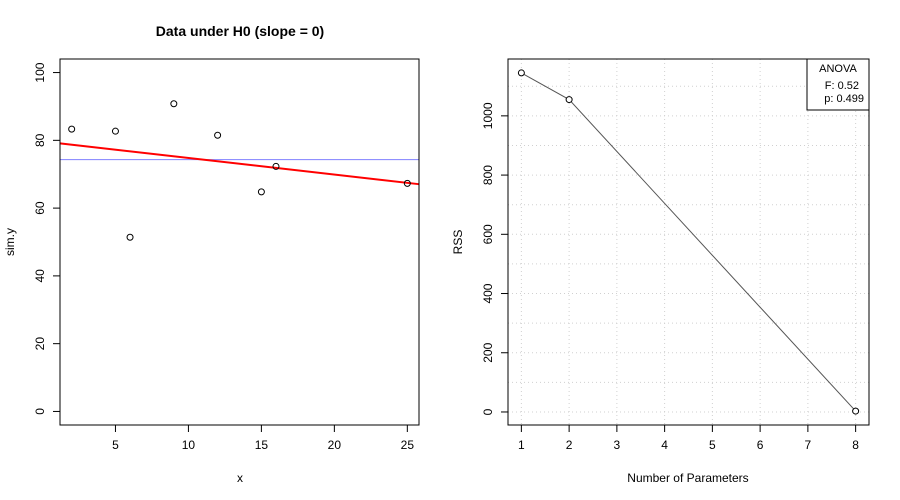 The width and height of the screenshot is (900, 500). Describe the element at coordinates (617, 445) in the screenshot. I see `right-x-tick-label: 3` at that location.